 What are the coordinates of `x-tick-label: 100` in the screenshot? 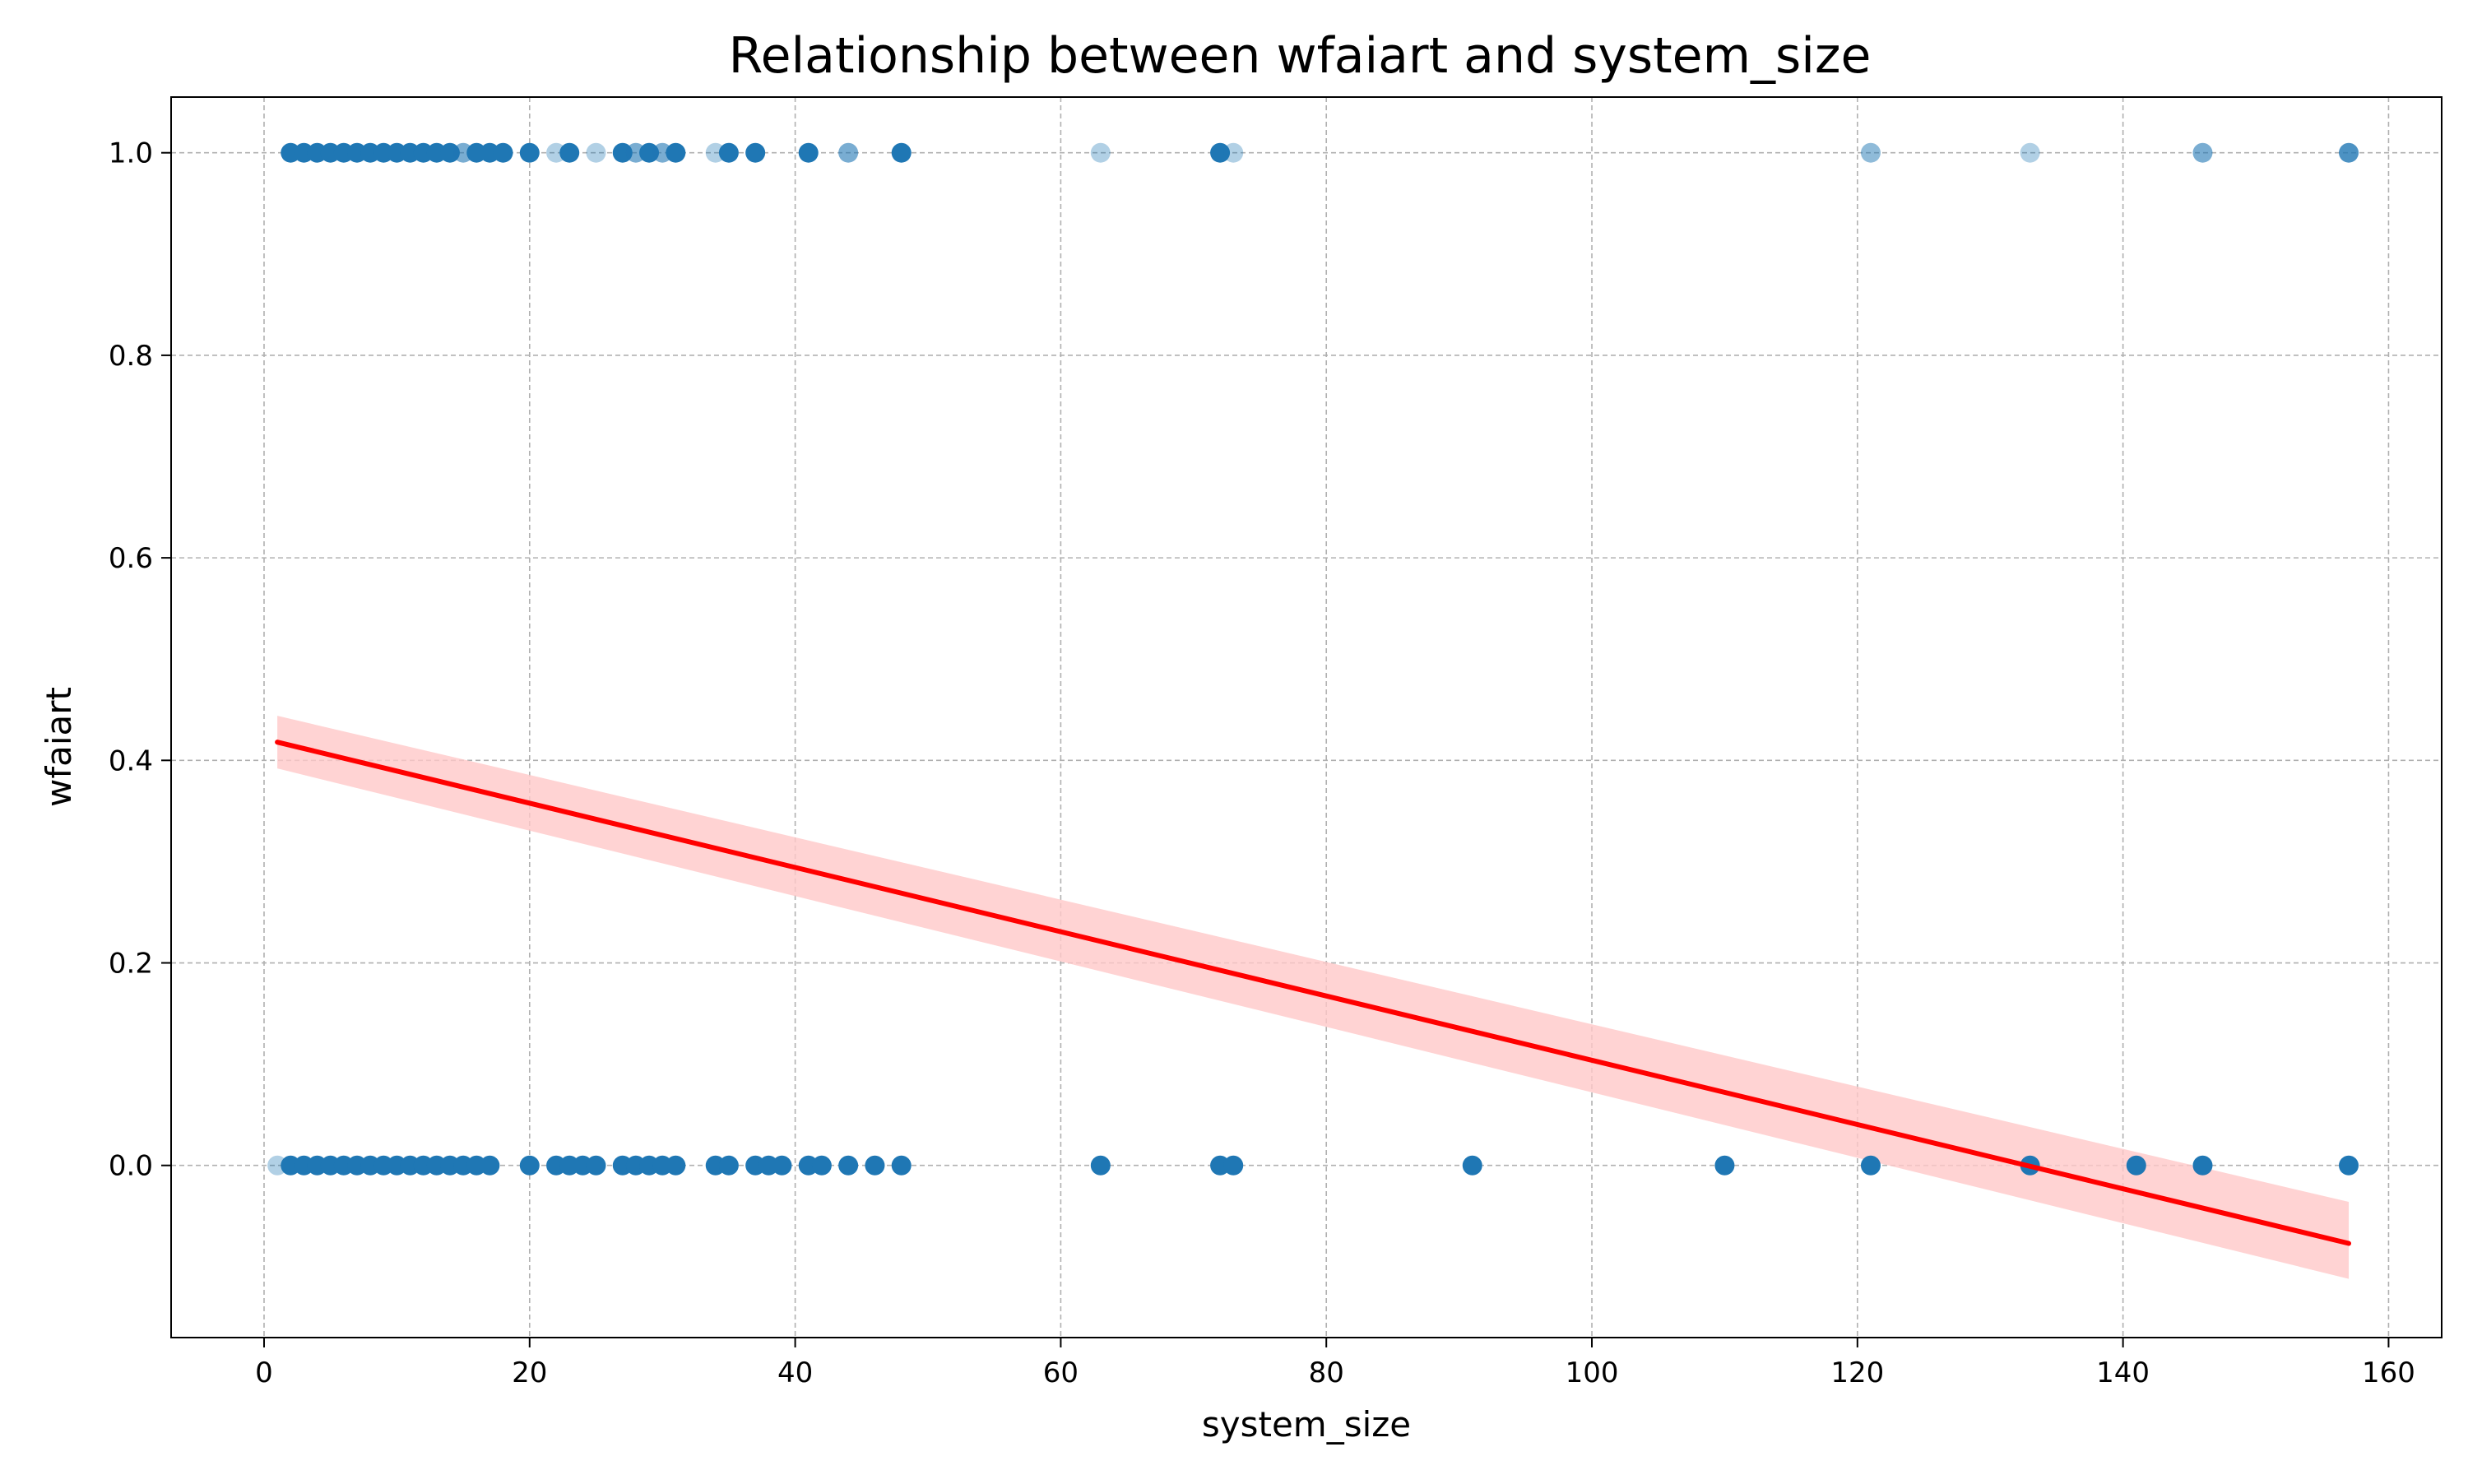 It's located at (1592, 1372).